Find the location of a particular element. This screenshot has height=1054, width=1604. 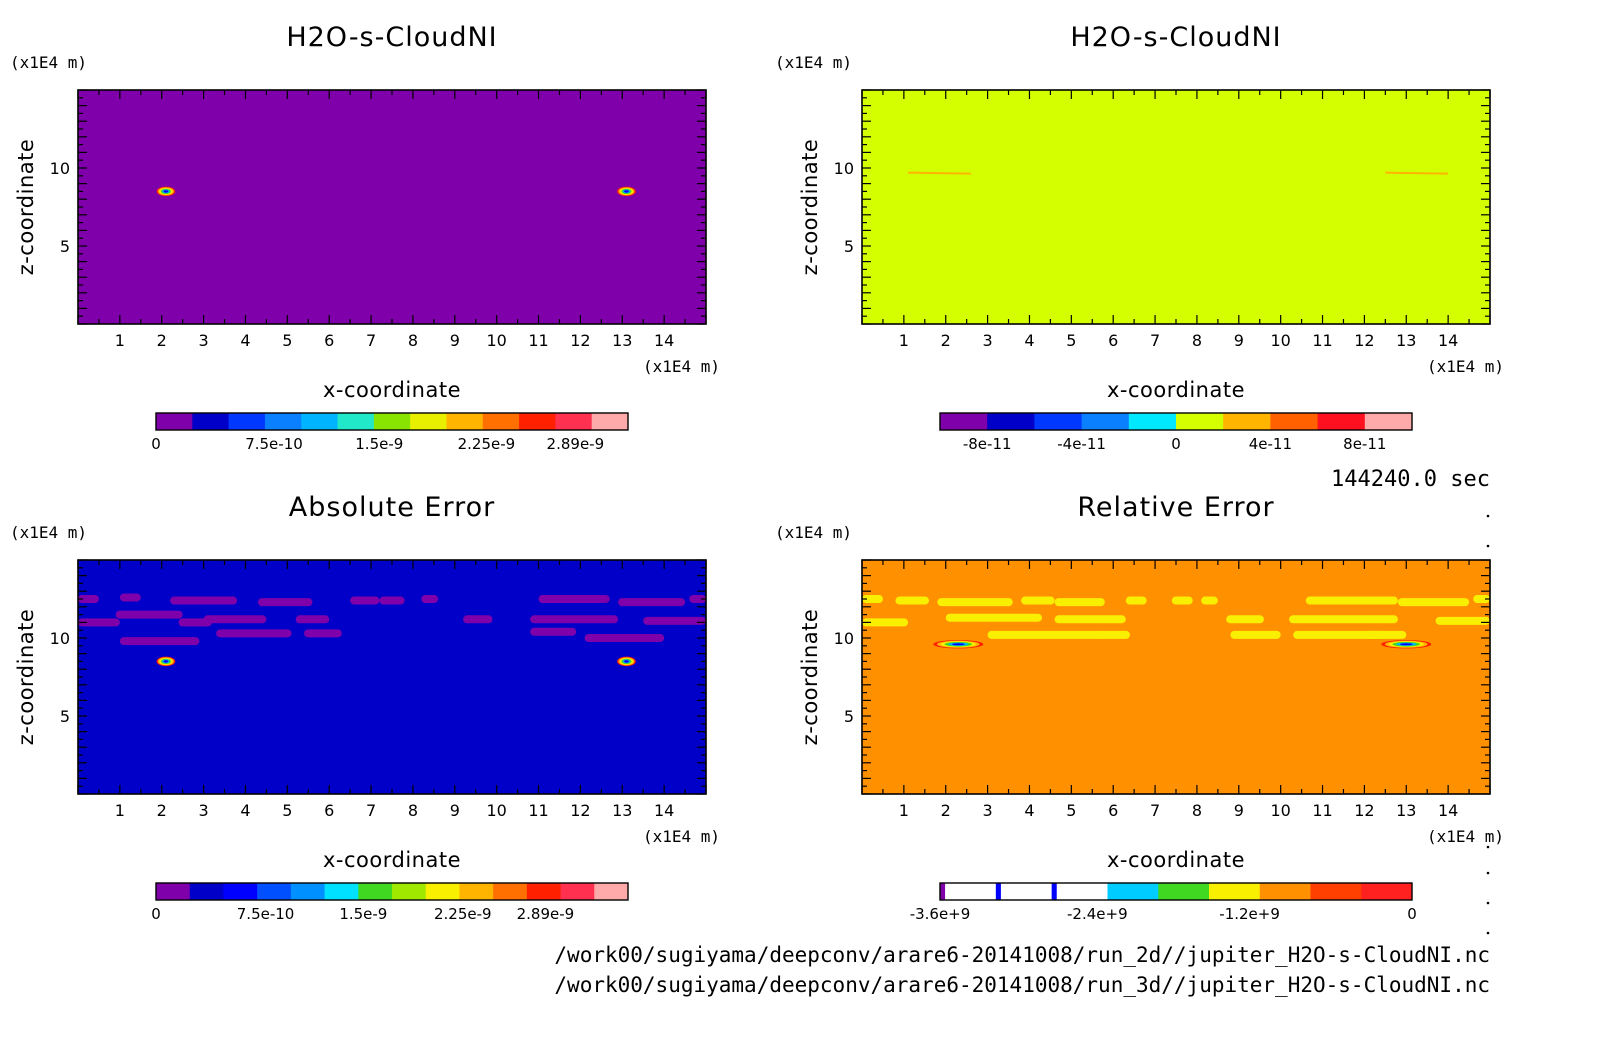

colorbar-tick-label: 8e-11 is located at coordinates (1364, 444).